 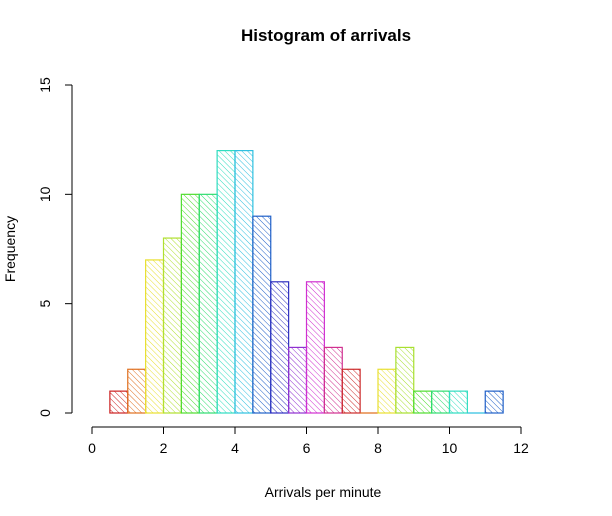 What do you see at coordinates (378, 448) in the screenshot?
I see `x-tick-label: 8` at bounding box center [378, 448].